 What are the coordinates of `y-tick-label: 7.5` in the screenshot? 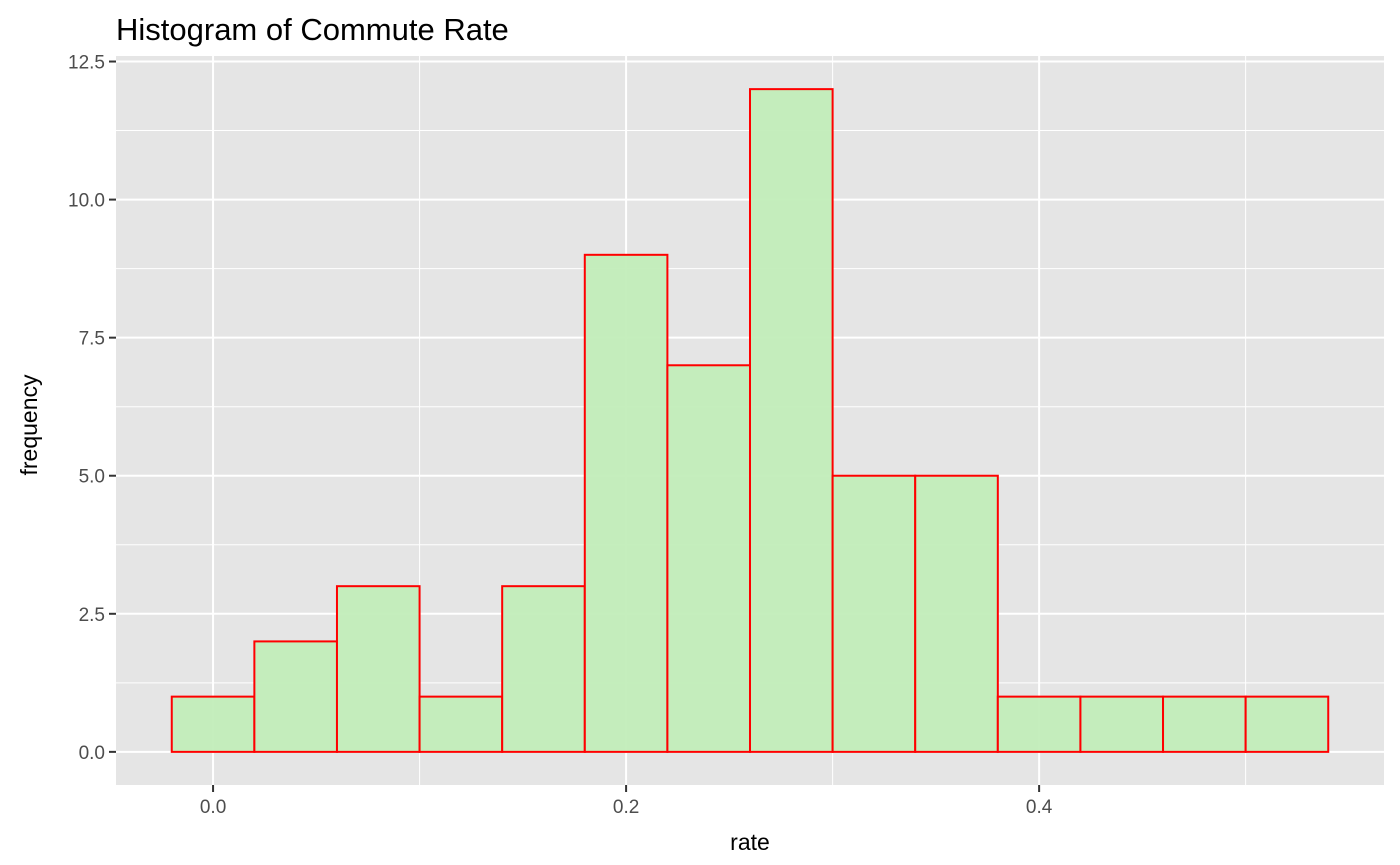 It's located at (92, 339).